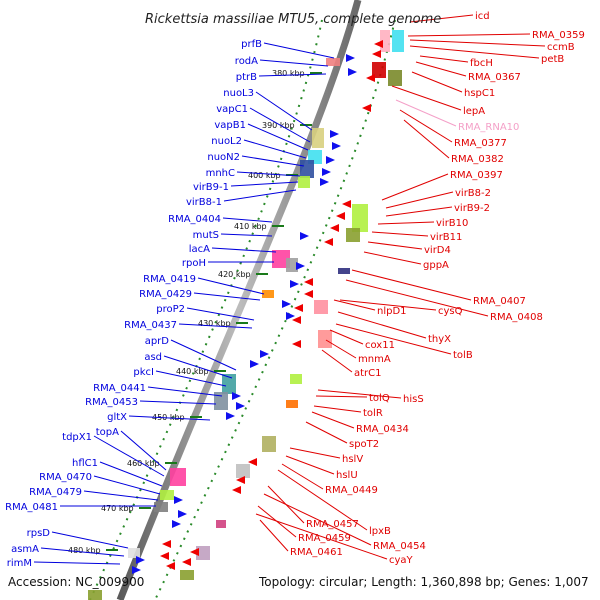  Describe the element at coordinates (214, 323) in the screenshot. I see `kbp-tick-label: 430 kbp` at that location.